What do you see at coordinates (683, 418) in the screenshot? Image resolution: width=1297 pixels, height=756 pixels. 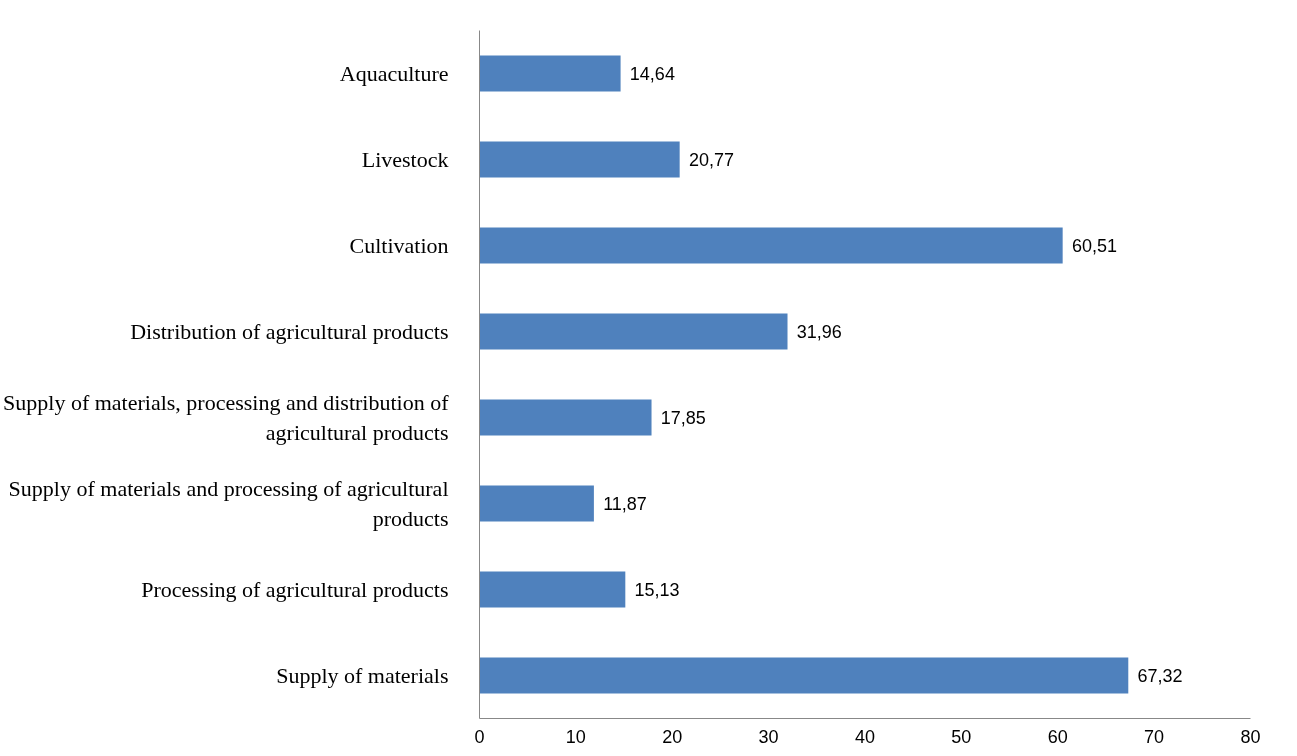 I see `data-label: 17,85` at bounding box center [683, 418].